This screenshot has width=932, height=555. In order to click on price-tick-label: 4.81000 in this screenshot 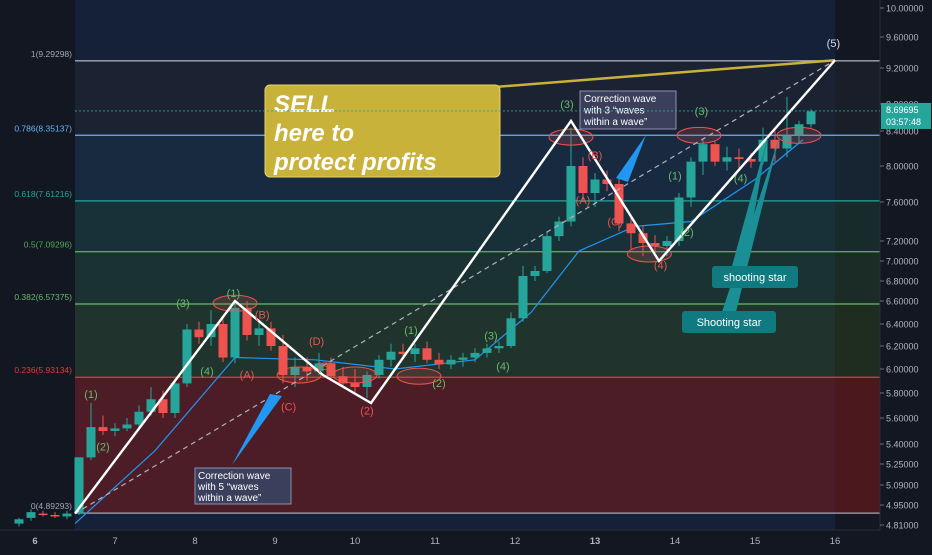, I will do `click(902, 526)`.